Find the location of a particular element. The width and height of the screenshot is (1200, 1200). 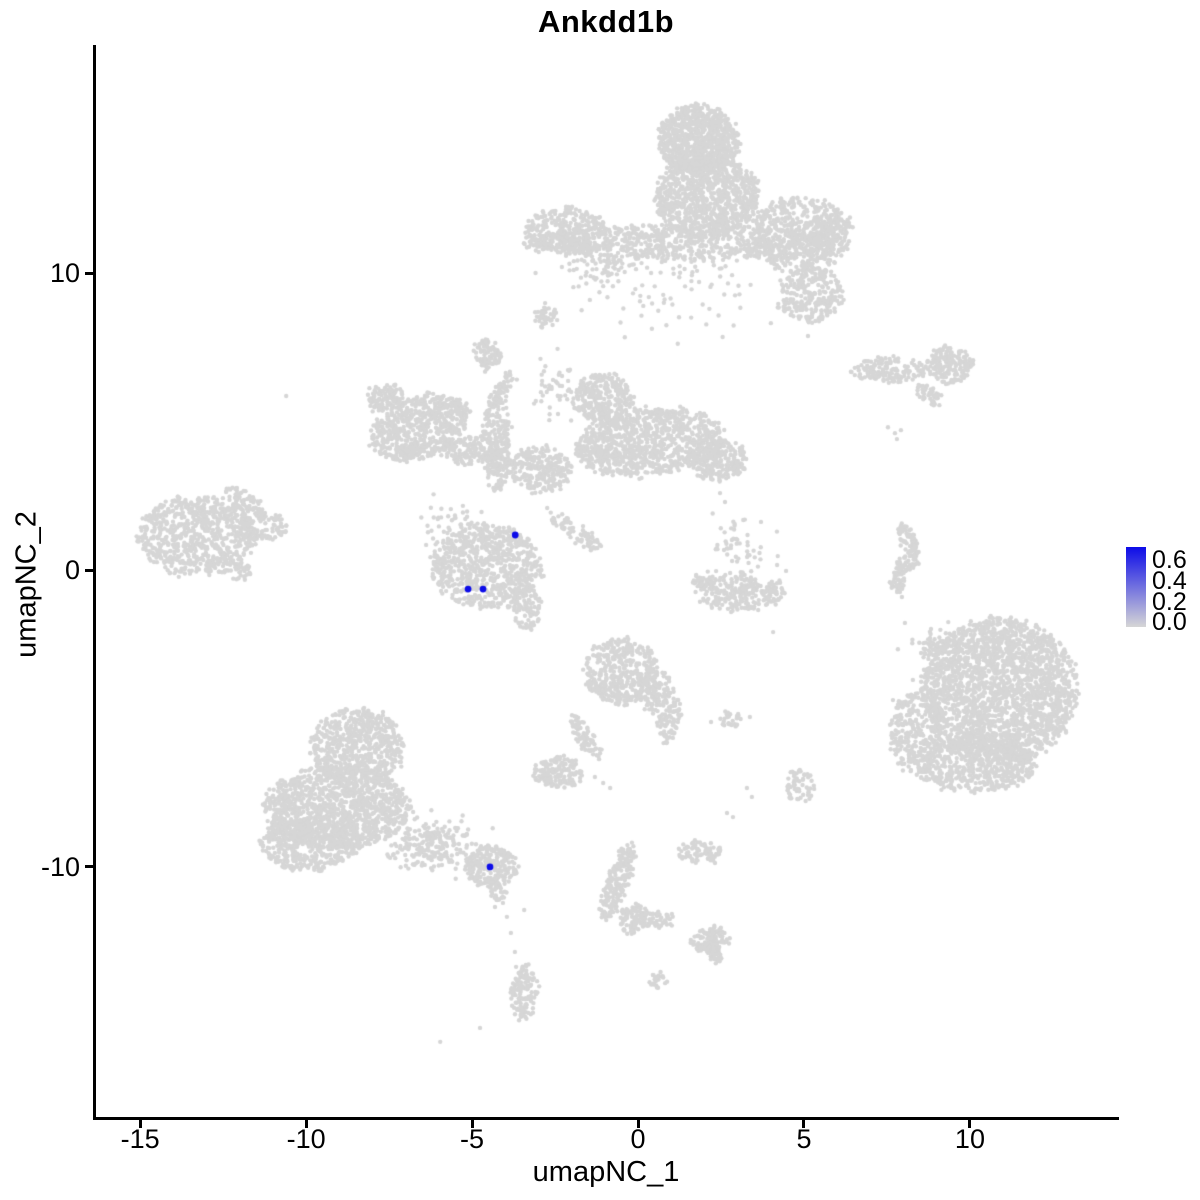

legend-tick-label: 0.2 is located at coordinates (1169, 601).